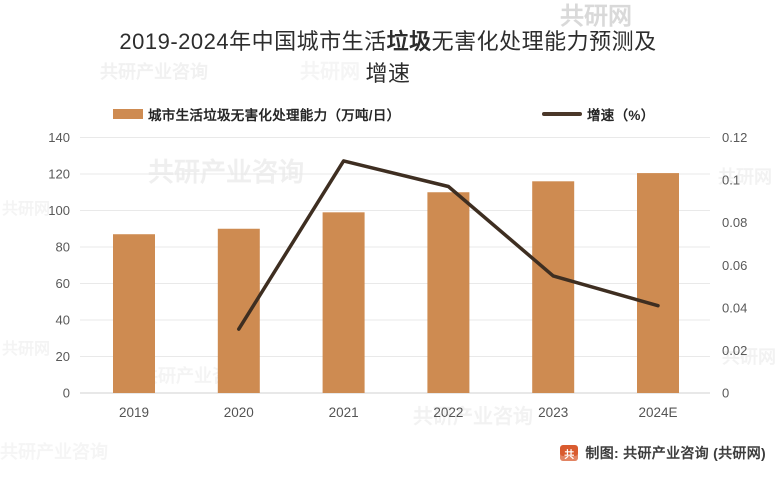  What do you see at coordinates (66, 393) in the screenshot?
I see `y-axis-left-tick: 0` at bounding box center [66, 393].